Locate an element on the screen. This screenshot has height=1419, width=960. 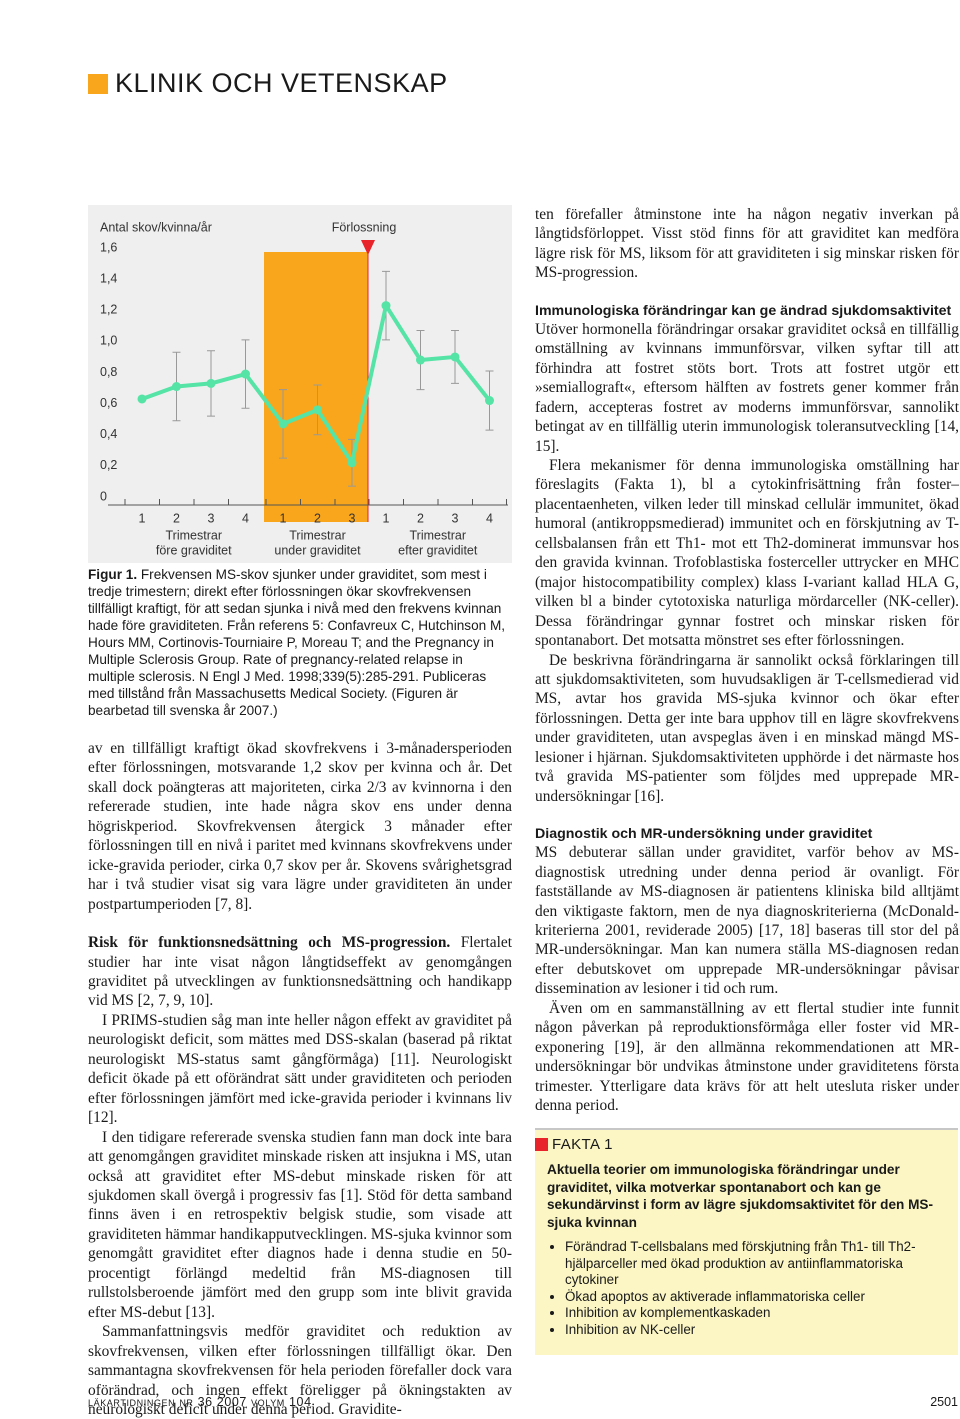
header: KLINIK OCH VETENSKAP is located at coordinates (268, 83).